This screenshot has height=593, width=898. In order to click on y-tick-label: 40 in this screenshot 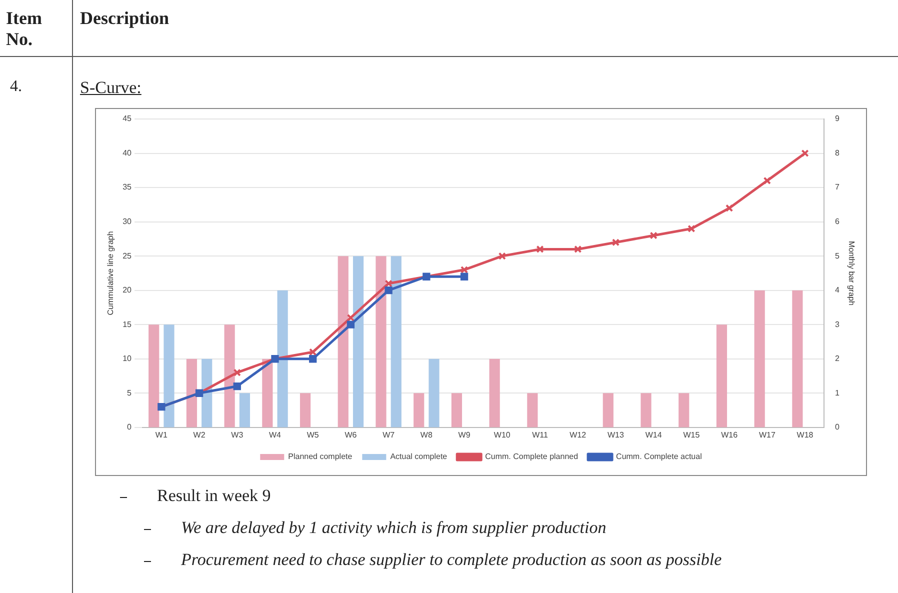, I will do `click(127, 153)`.